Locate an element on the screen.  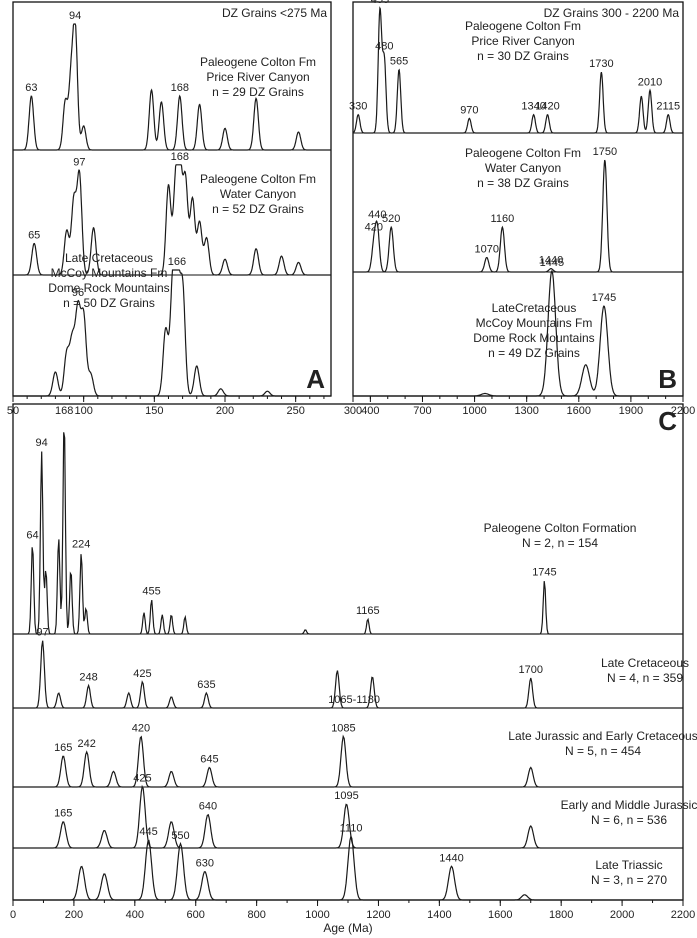
peak-label: 1110 is located at coordinates (351, 828).